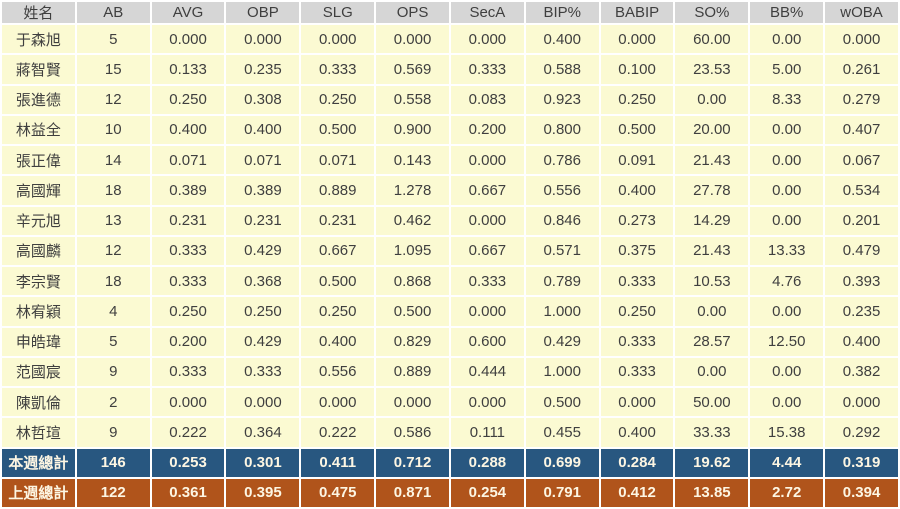  I want to click on stat-cell: 0.571, so click(562, 250).